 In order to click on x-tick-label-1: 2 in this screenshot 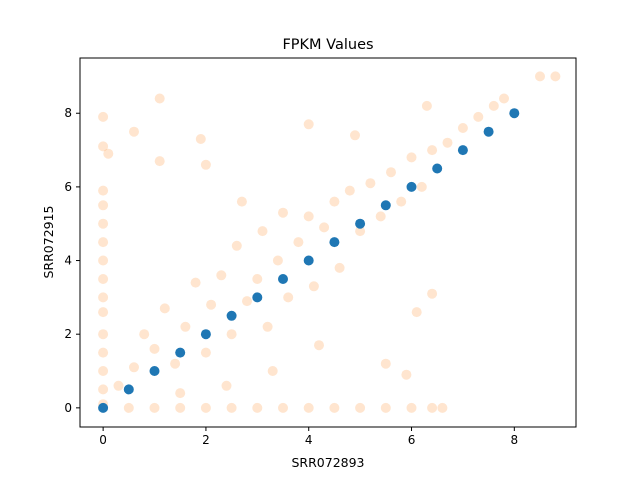, I will do `click(206, 440)`.